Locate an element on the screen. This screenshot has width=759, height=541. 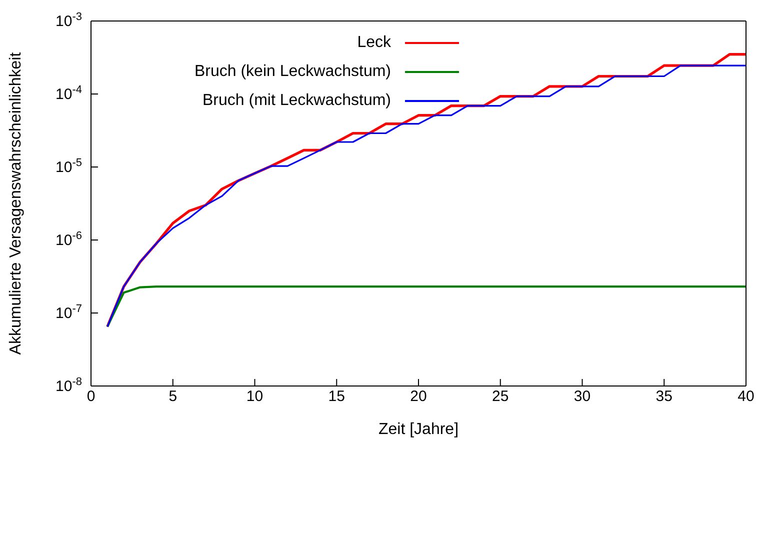
x-tick-label: 5 is located at coordinates (173, 396).